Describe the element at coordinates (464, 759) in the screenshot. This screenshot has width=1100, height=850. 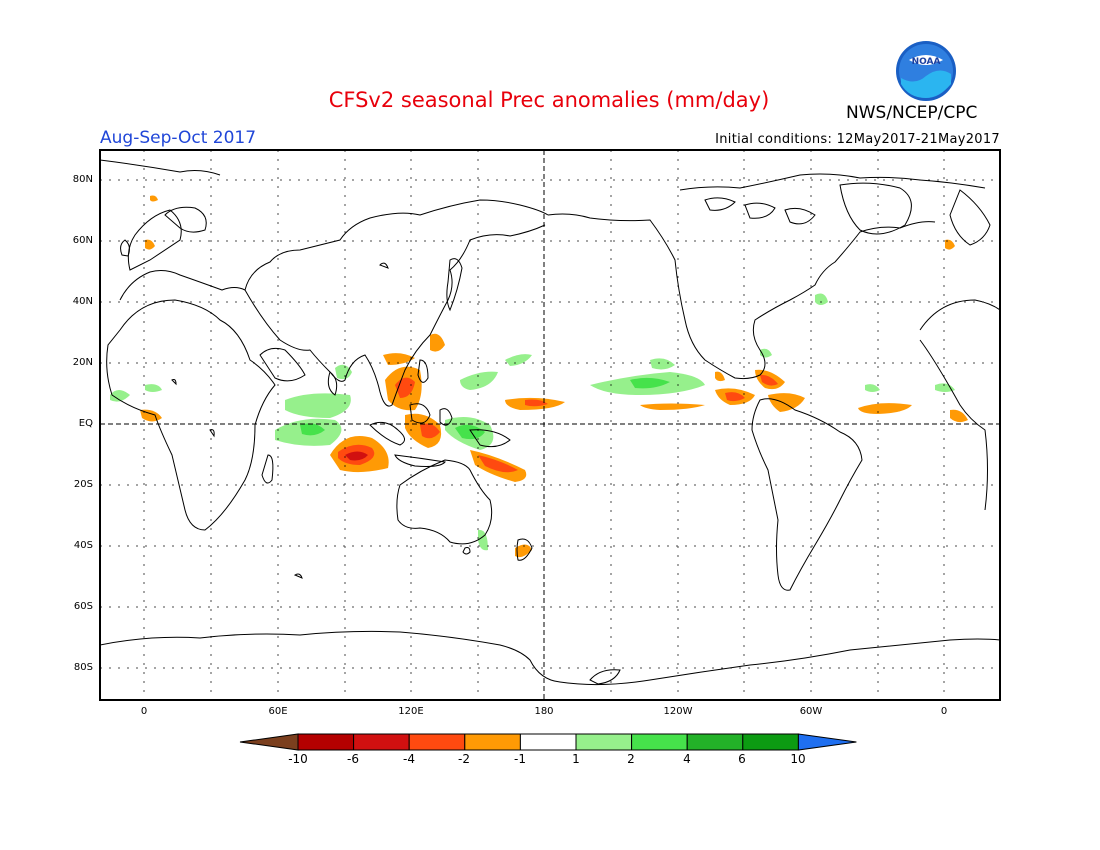
I see `colorbar-label: -2` at that location.